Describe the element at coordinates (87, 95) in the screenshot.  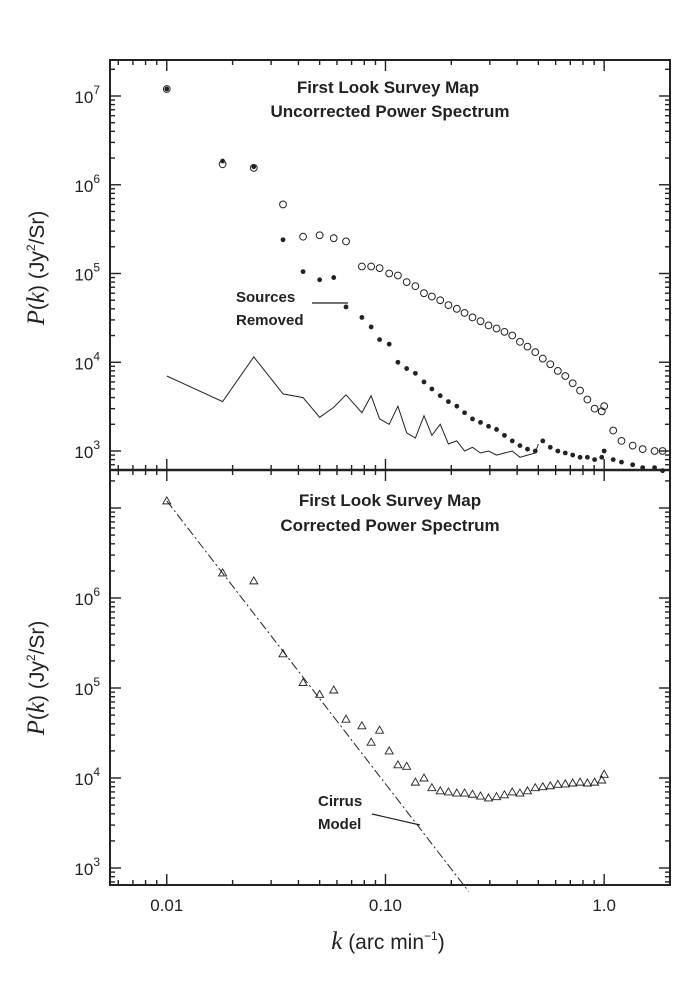
I see `y-tick-label: 10⁷` at that location.